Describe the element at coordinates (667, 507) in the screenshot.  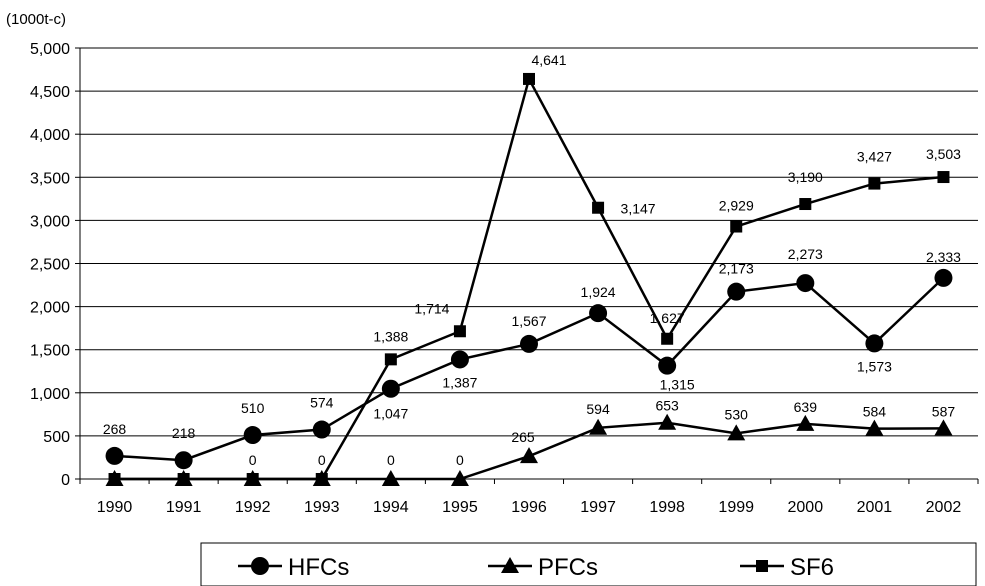
I see `x-tick-label: 1998` at that location.